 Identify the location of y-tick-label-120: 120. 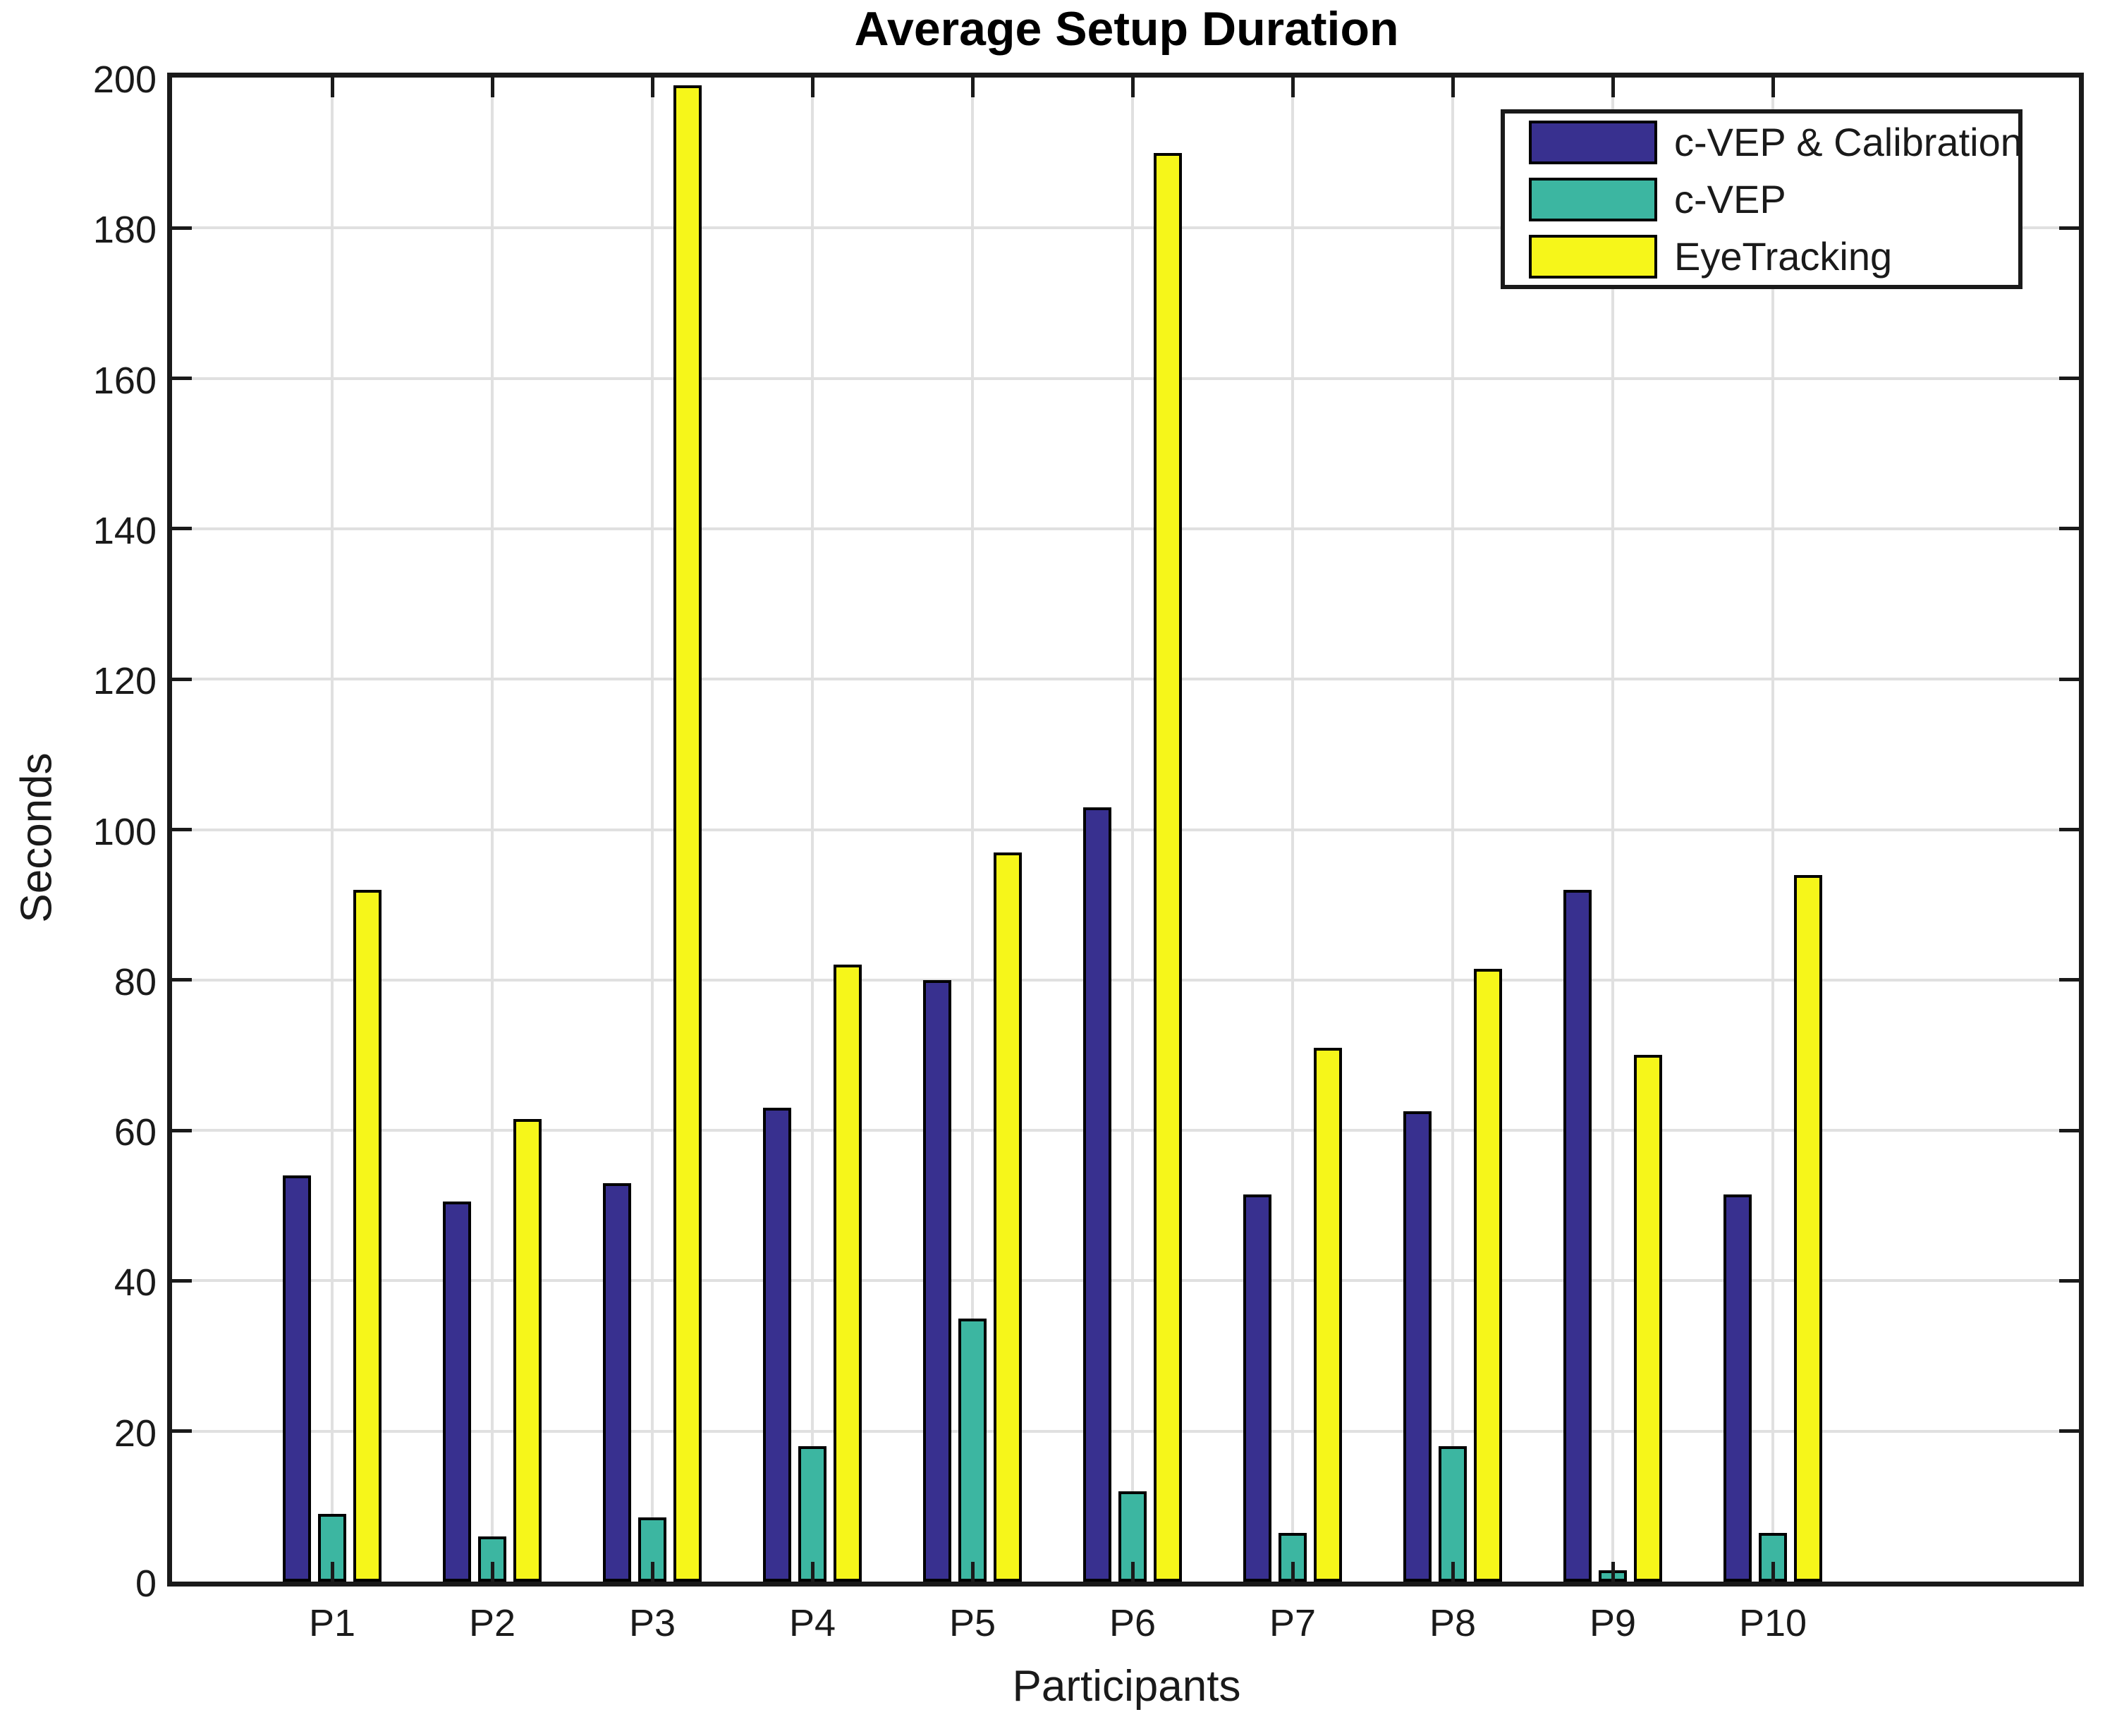
(125, 682).